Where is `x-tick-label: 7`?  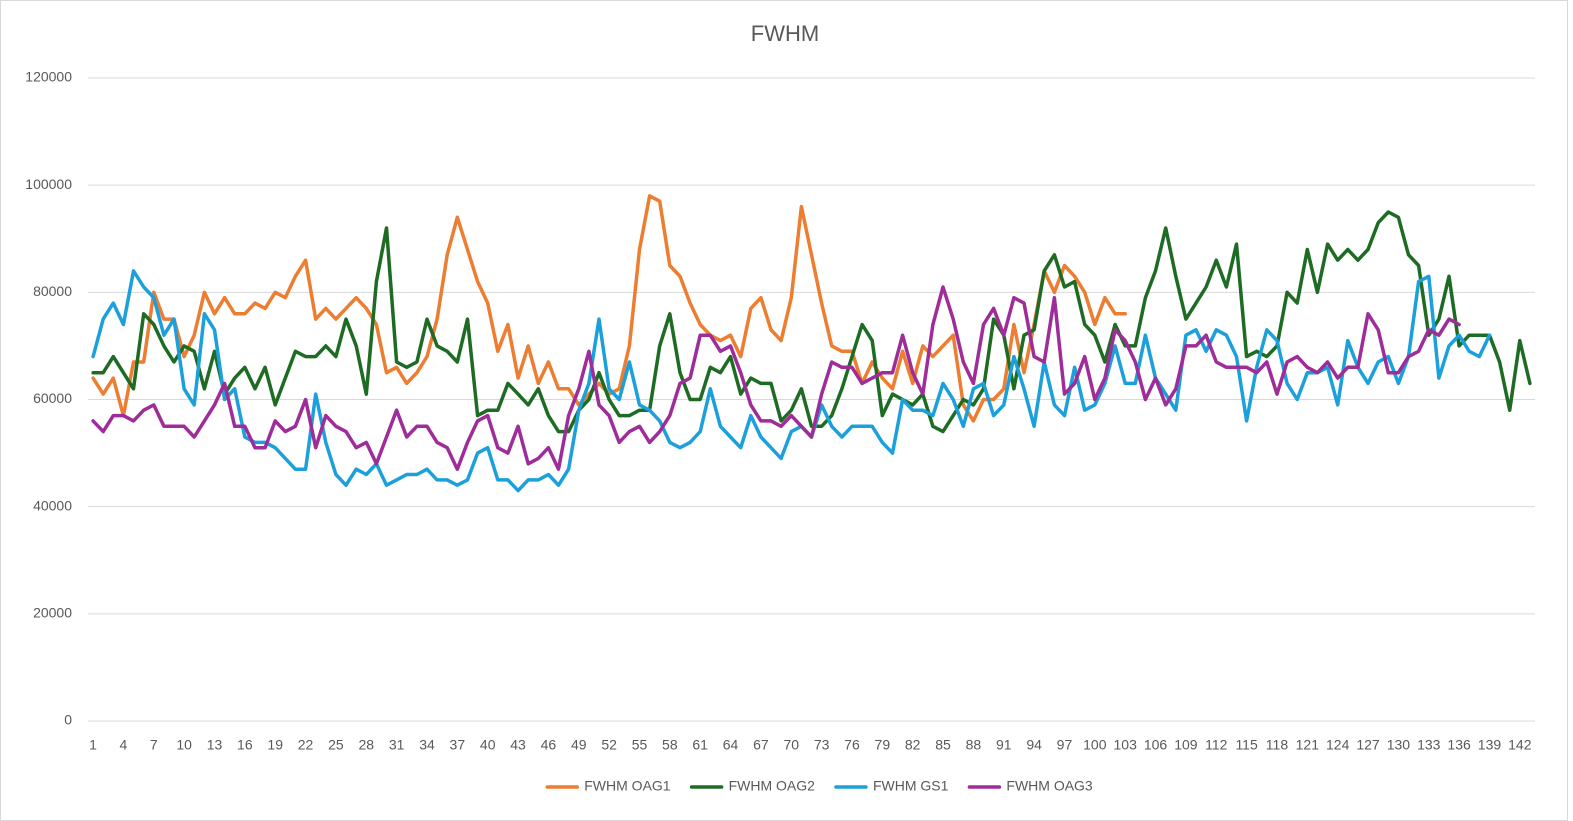 x-tick-label: 7 is located at coordinates (154, 745).